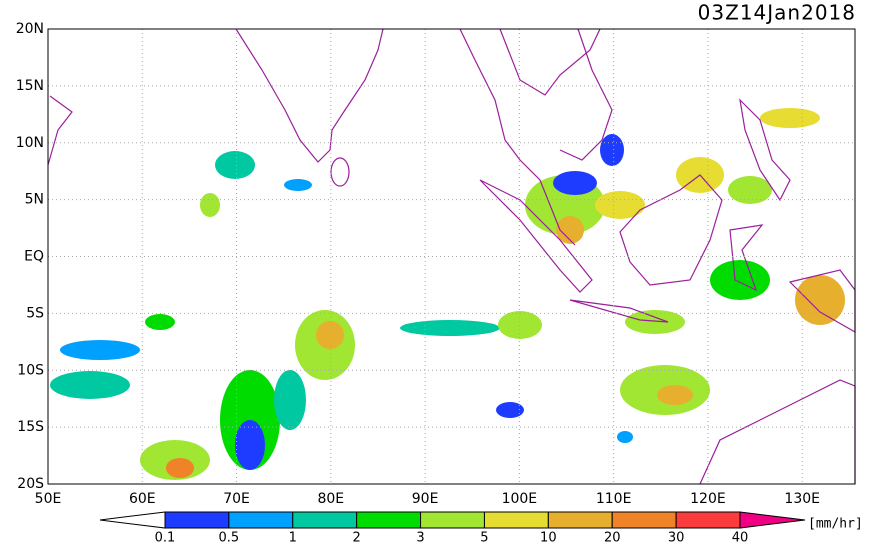 Image resolution: width=880 pixels, height=544 pixels. What do you see at coordinates (293, 537) in the screenshot?
I see `colorbar-label: 1` at bounding box center [293, 537].